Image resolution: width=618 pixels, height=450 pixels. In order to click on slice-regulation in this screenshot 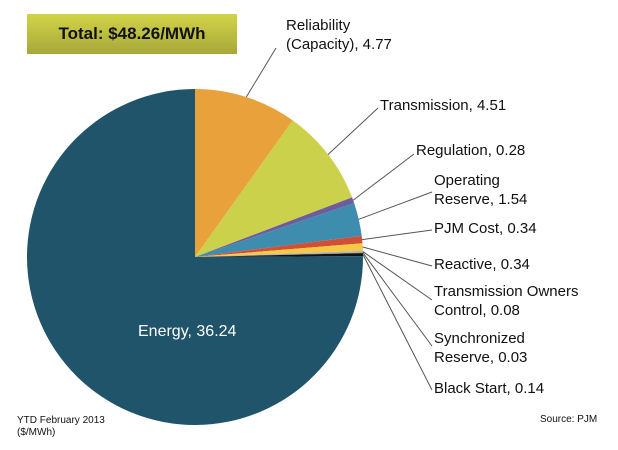, I will do `click(275, 227)`.